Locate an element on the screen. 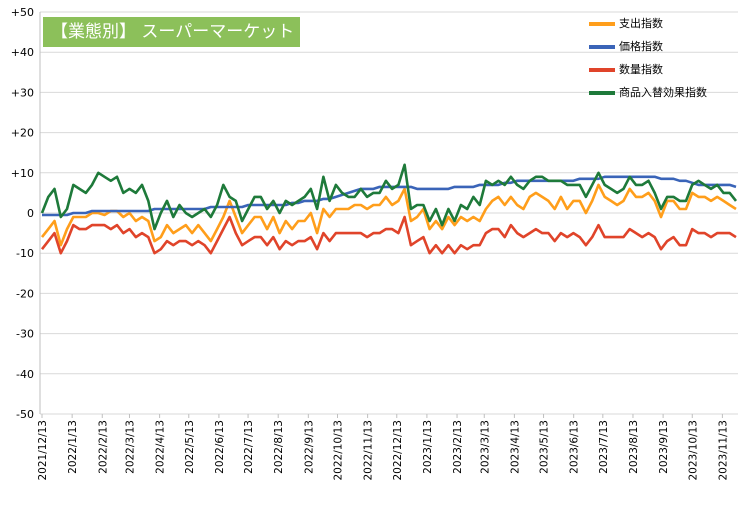  x-tick-label: 2023/8/13 is located at coordinates (634, 447).